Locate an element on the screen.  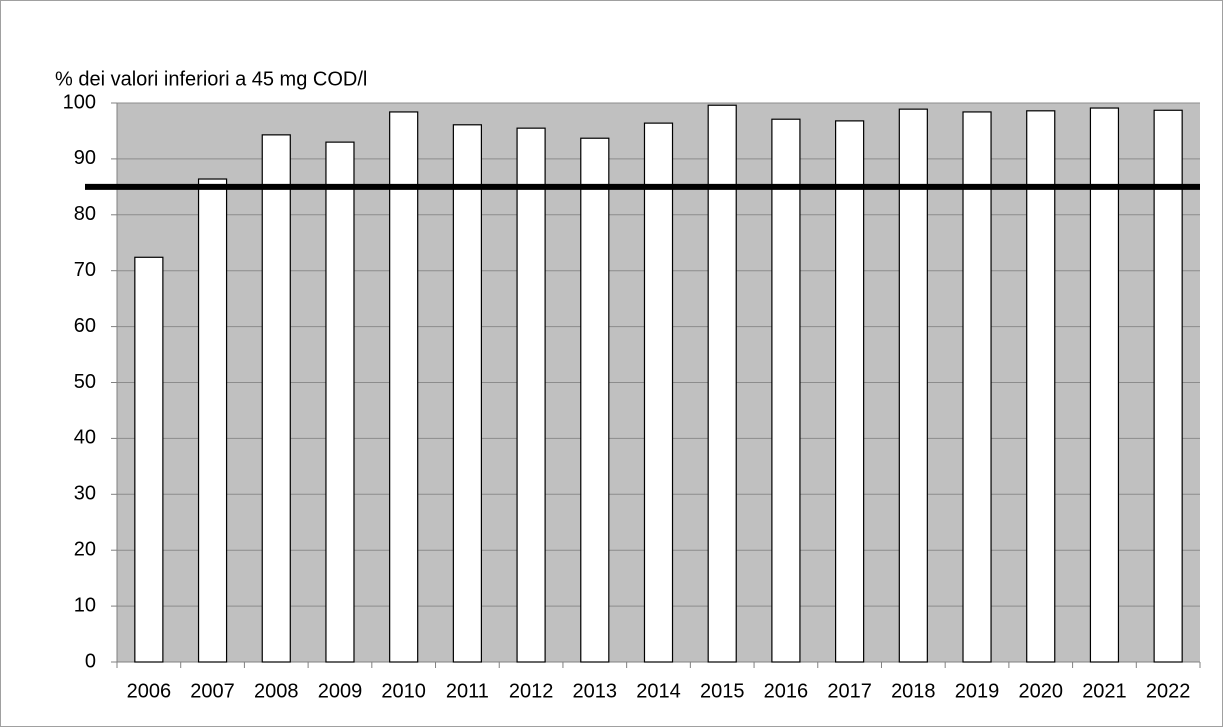
x-tick-label: 2007 is located at coordinates (212, 691).